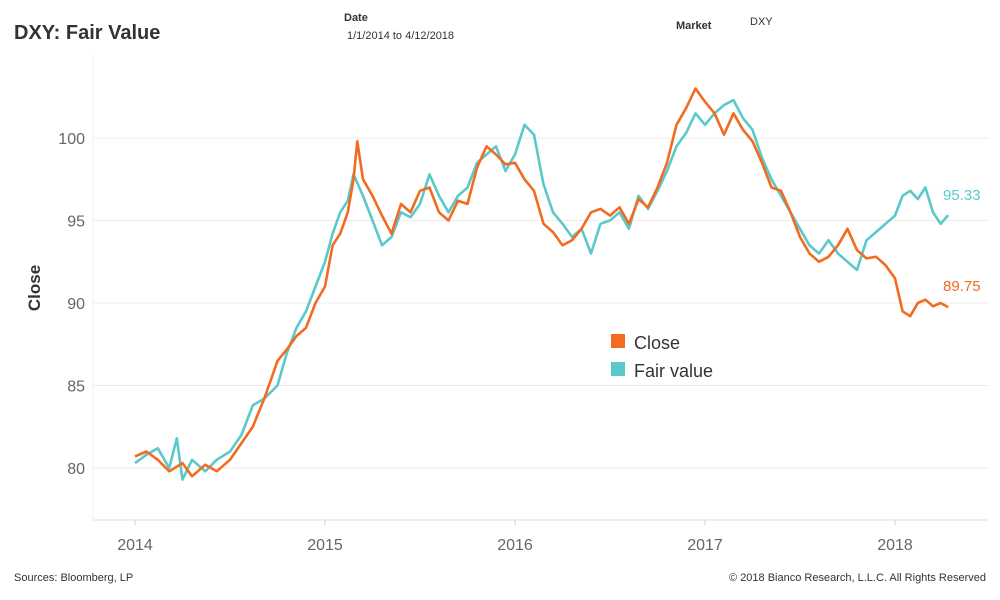 The image size is (1000, 600). Describe the element at coordinates (76, 387) in the screenshot. I see `y-tick-label: 85` at that location.